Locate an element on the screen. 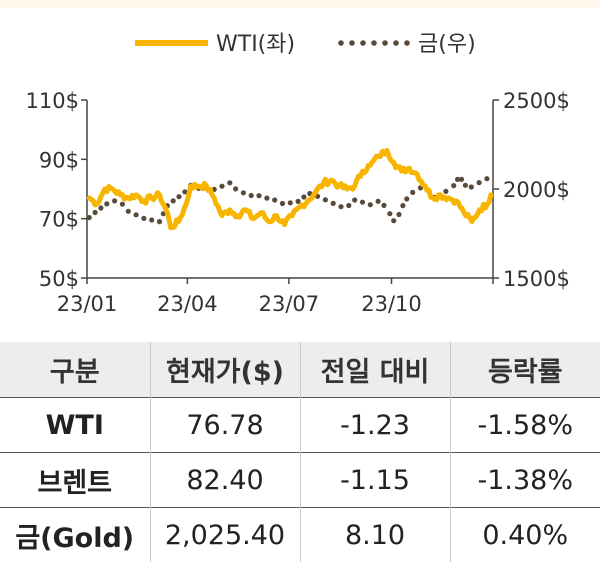 The image size is (600, 562). header-category: 구분 is located at coordinates (75, 370).